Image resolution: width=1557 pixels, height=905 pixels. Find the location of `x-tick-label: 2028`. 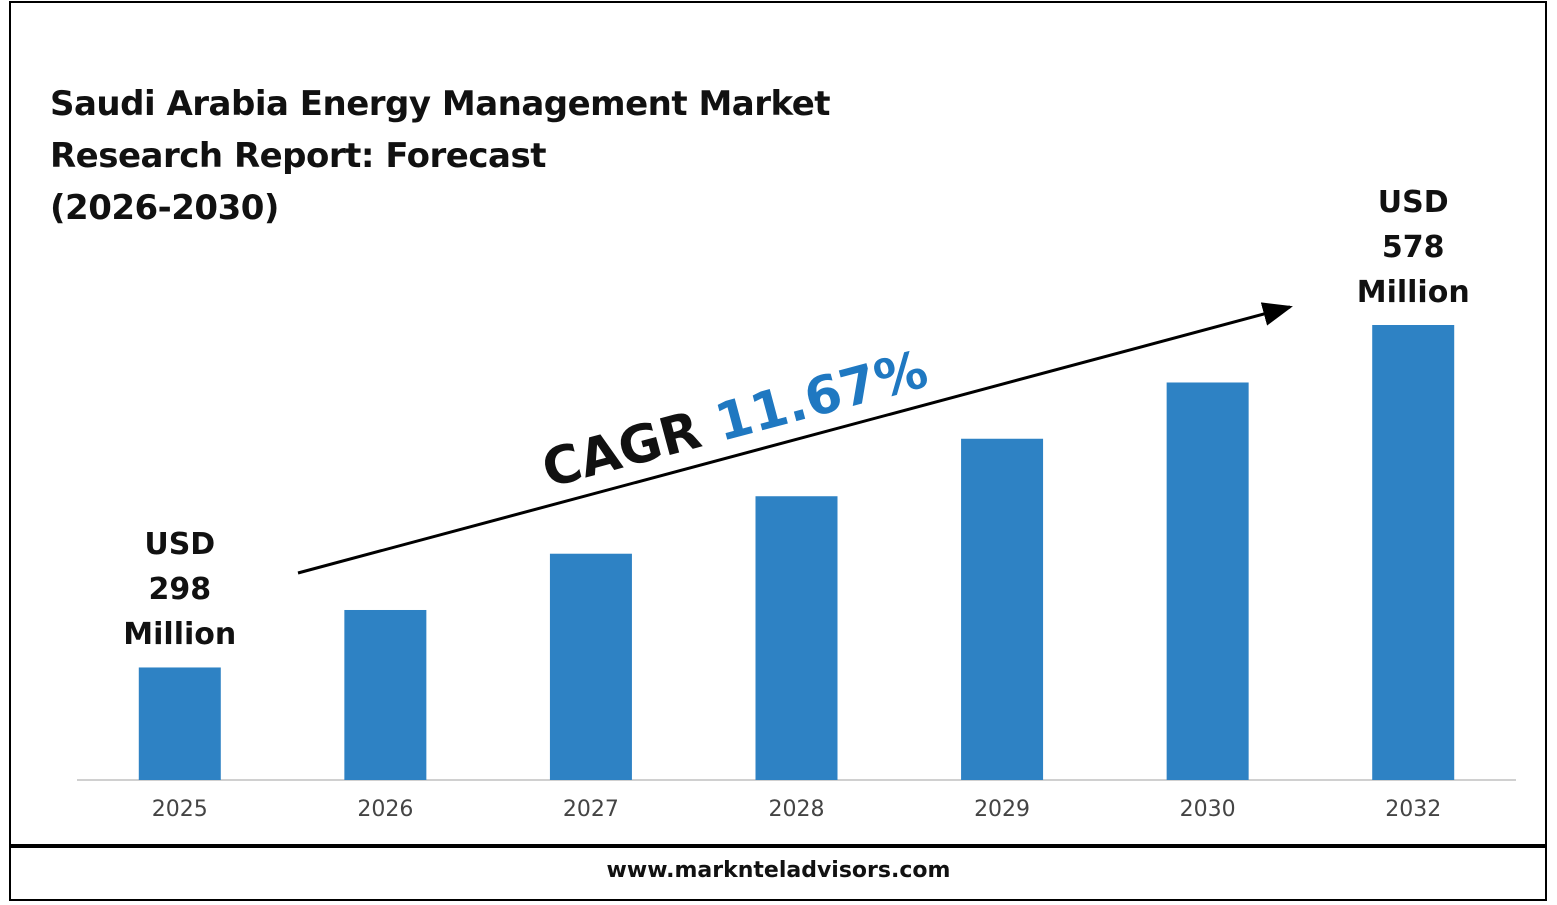

x-tick-label: 2028 is located at coordinates (797, 809).